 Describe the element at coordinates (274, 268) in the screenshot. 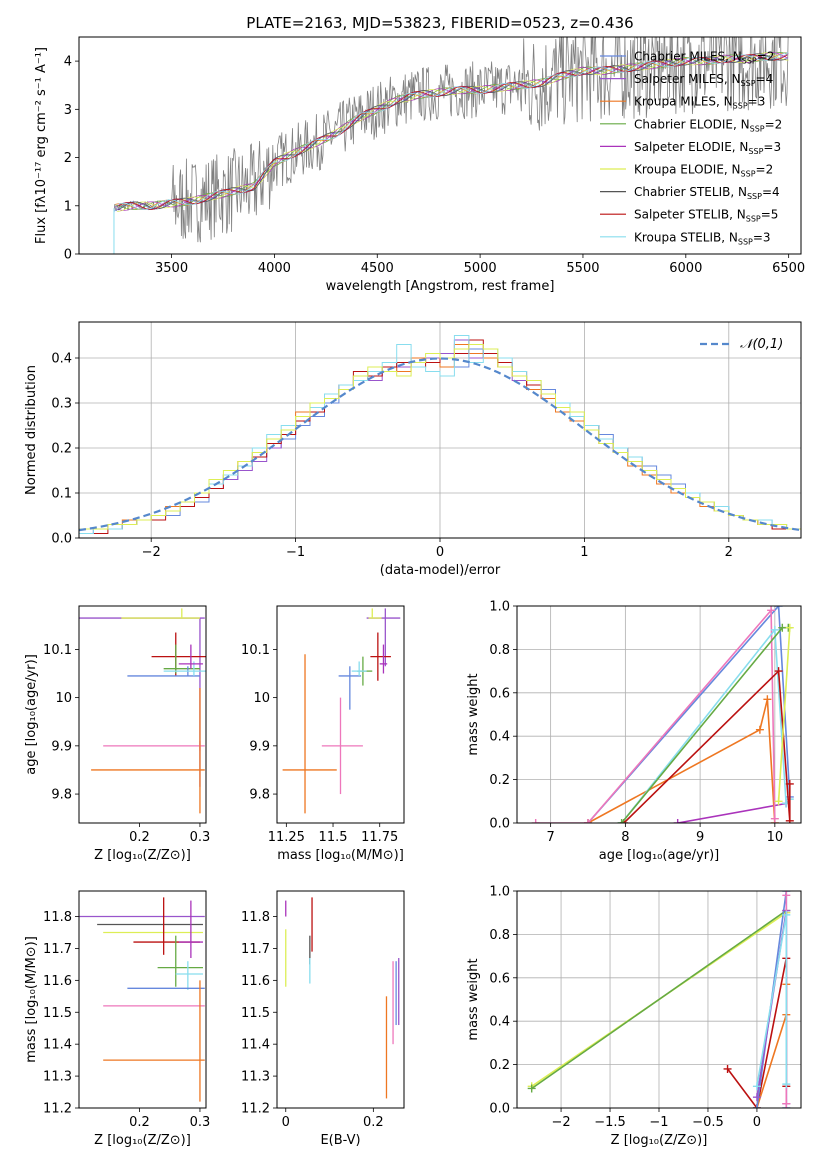

I see `x-tick-label: 4000` at that location.